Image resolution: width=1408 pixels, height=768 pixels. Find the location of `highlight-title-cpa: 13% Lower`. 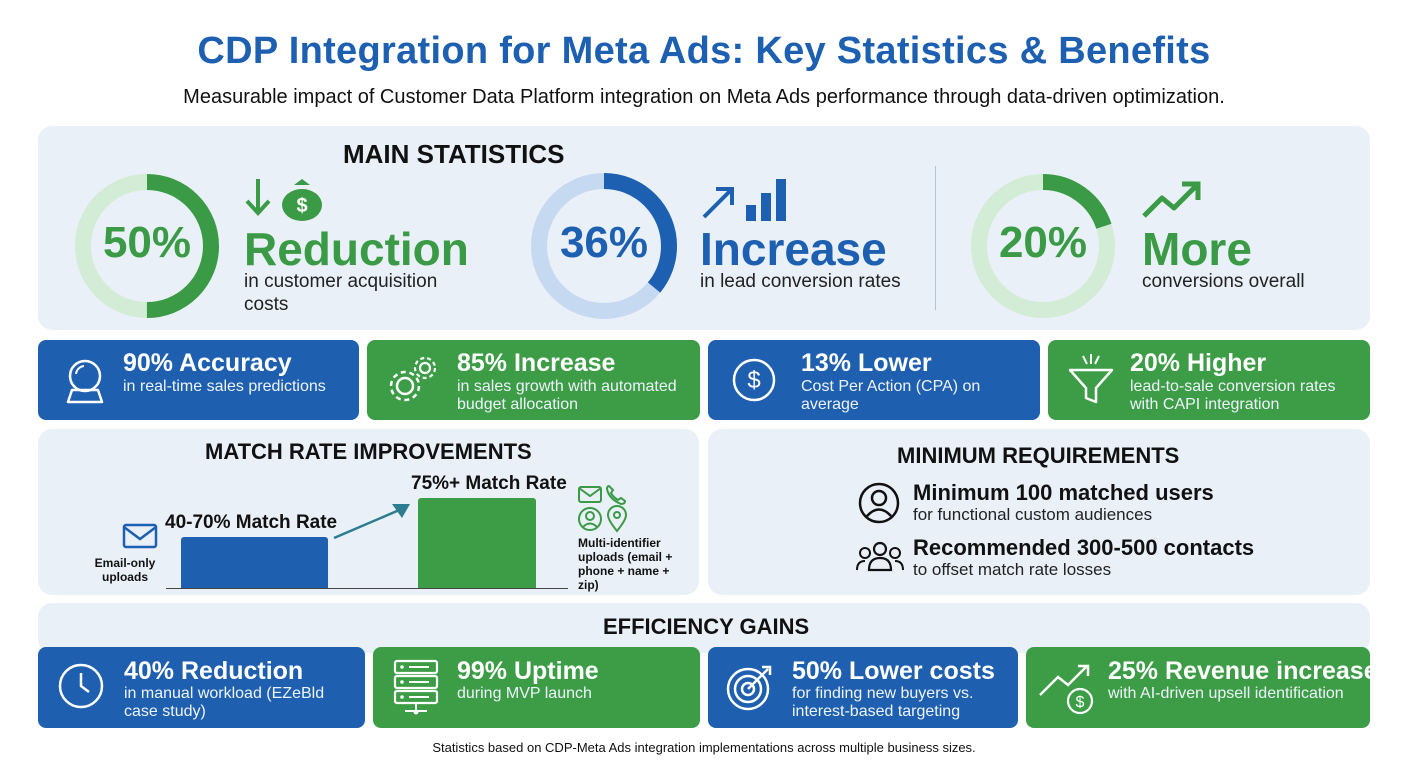

highlight-title-cpa: 13% Lower is located at coordinates (866, 363).